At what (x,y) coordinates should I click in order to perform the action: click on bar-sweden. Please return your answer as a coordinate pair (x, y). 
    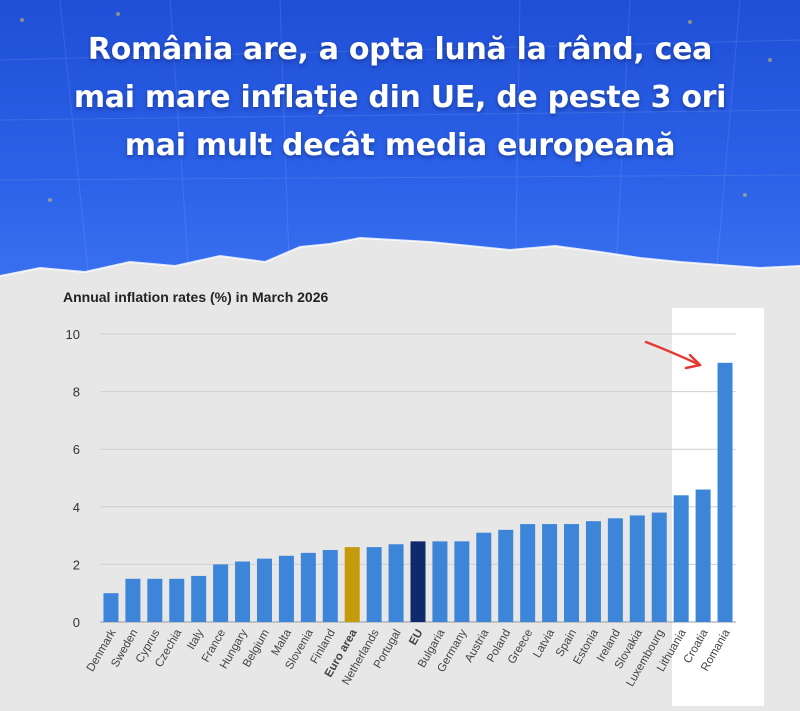
    Looking at the image, I should click on (133, 600).